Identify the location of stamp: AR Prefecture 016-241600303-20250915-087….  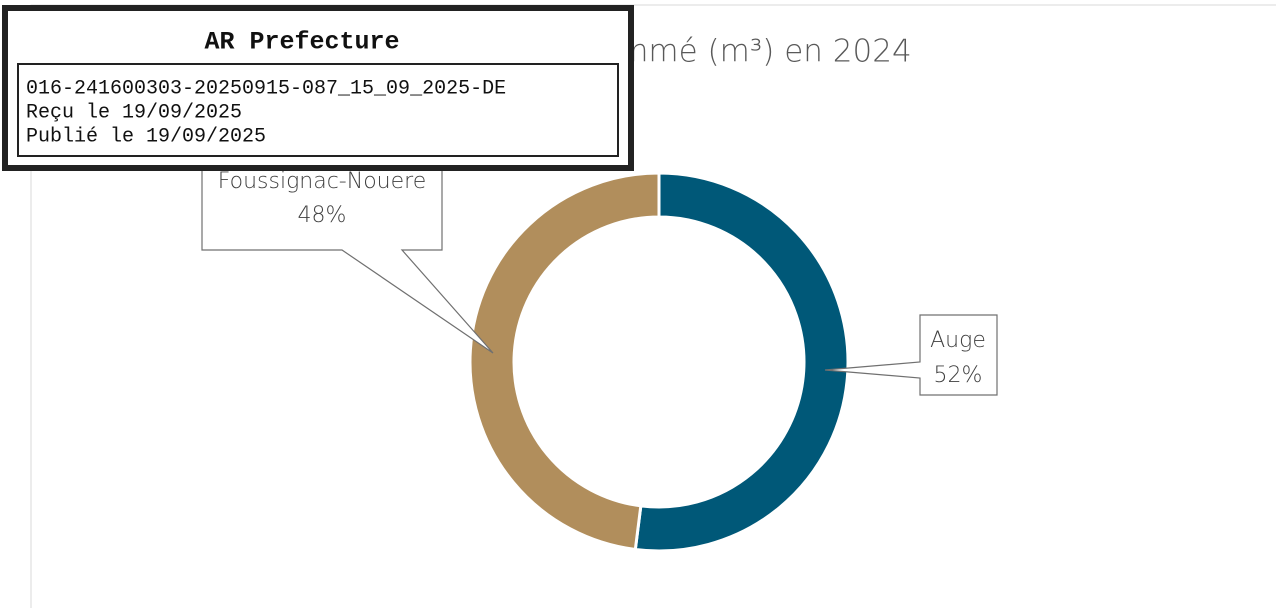
(318, 88).